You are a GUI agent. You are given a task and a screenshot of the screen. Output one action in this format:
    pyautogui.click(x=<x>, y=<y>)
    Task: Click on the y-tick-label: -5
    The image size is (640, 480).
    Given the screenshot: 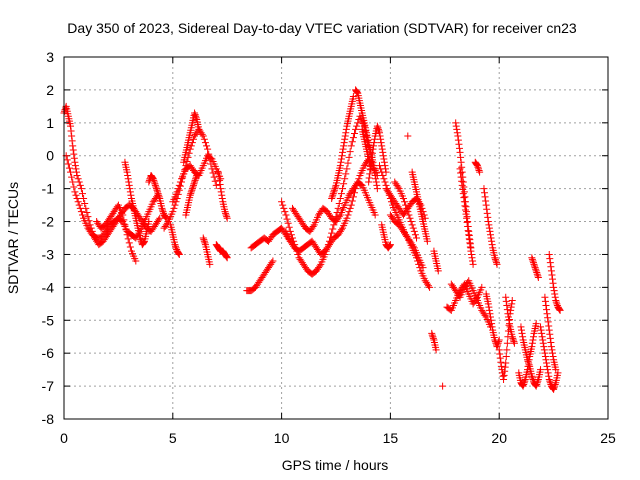 What is the action you would take?
    pyautogui.click(x=48, y=320)
    